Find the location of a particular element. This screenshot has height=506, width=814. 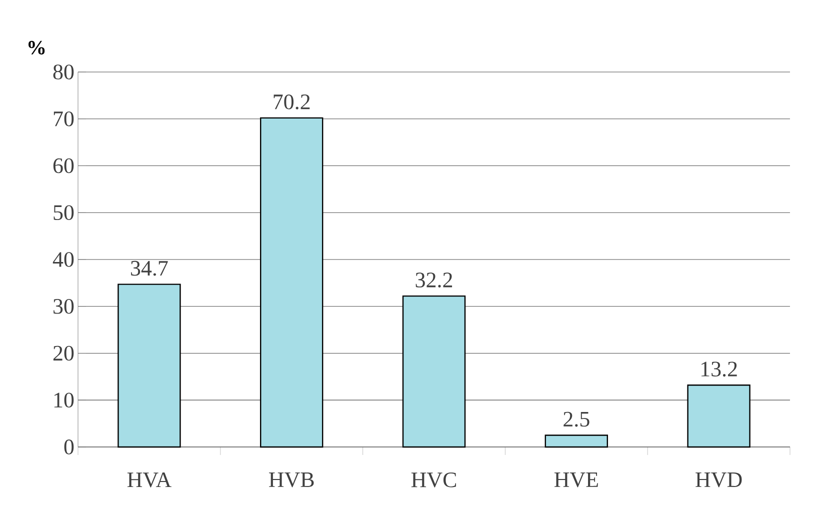

y-tick-label: 60 is located at coordinates (63, 166).